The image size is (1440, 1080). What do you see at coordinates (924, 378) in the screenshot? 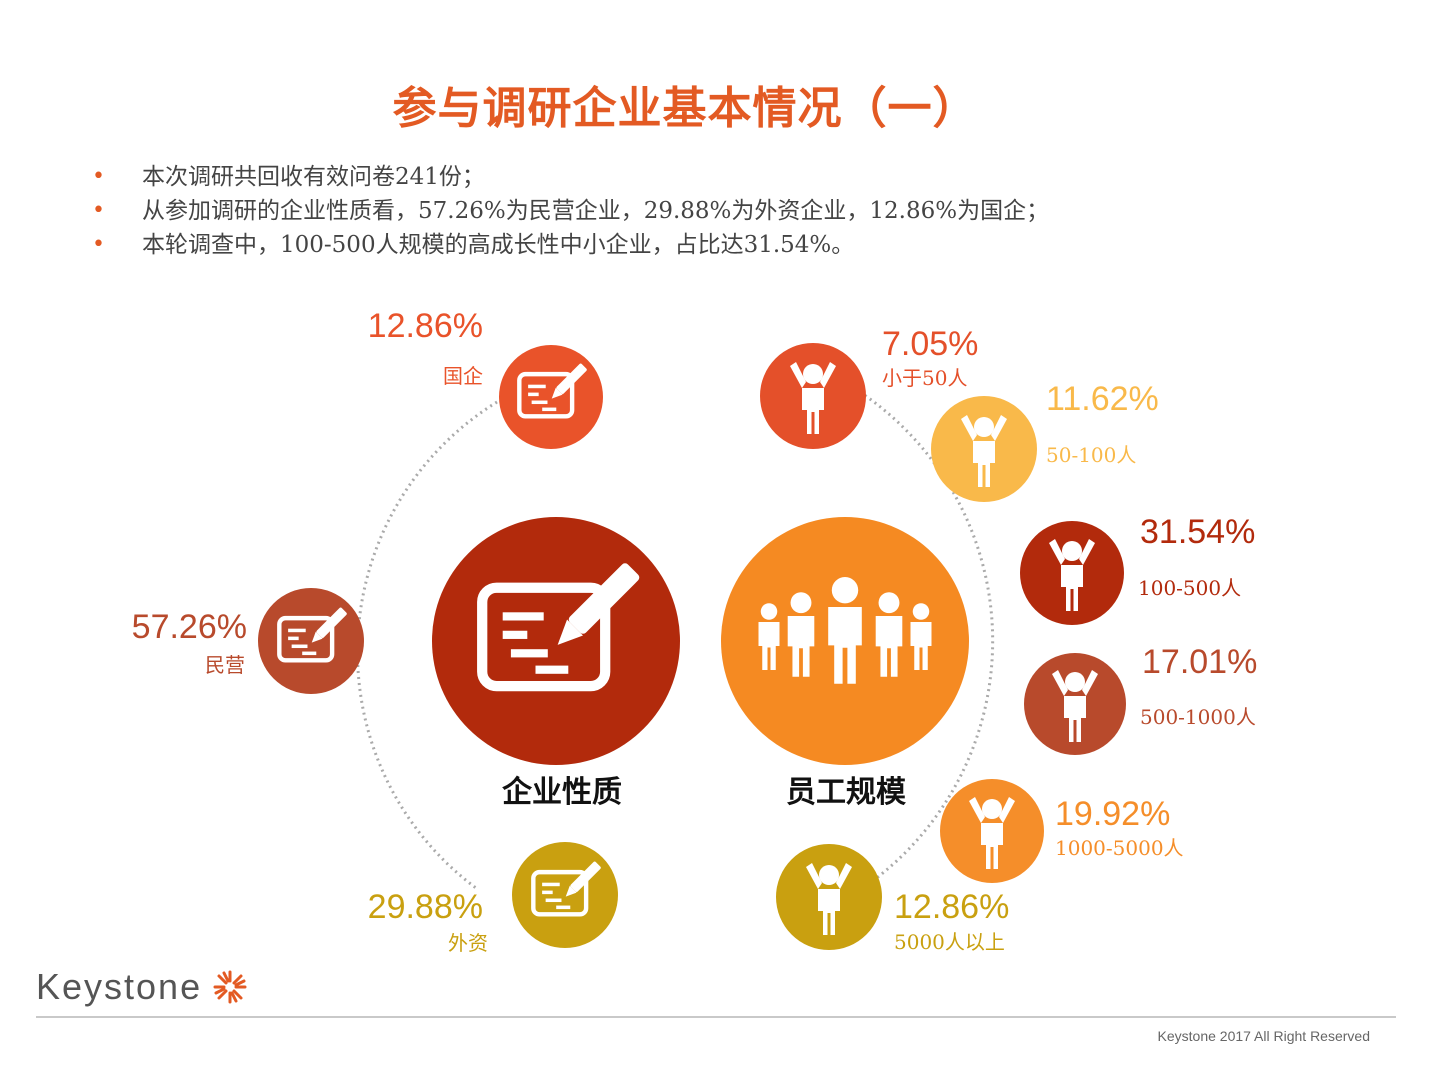
I see `size-label: 小于50人` at bounding box center [924, 378].